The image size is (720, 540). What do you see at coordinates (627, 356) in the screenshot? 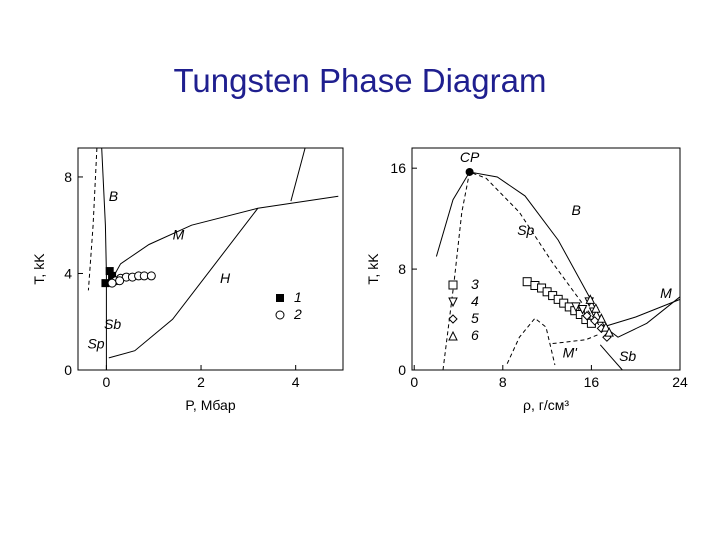
I see `panel2-curve-label-sb: Sb` at bounding box center [627, 356].